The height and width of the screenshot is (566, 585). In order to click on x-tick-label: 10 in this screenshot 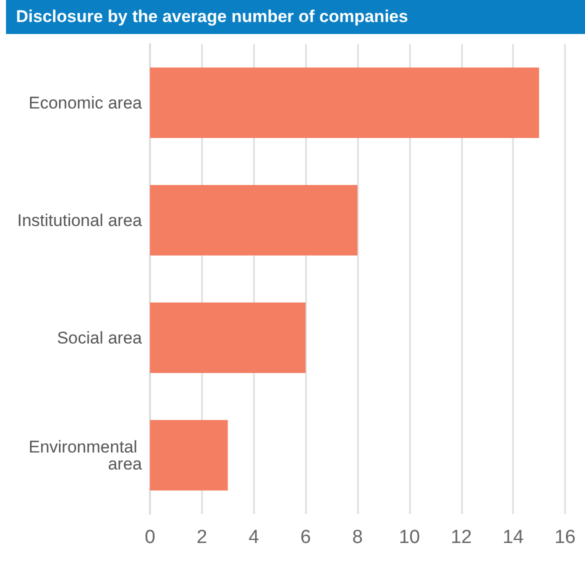, I will do `click(409, 537)`.